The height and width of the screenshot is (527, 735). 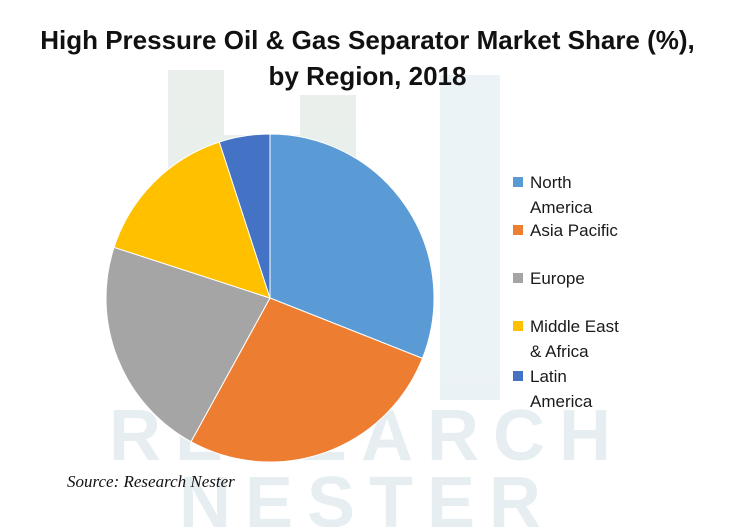 What do you see at coordinates (561, 195) in the screenshot?
I see `legend-label: North America` at bounding box center [561, 195].